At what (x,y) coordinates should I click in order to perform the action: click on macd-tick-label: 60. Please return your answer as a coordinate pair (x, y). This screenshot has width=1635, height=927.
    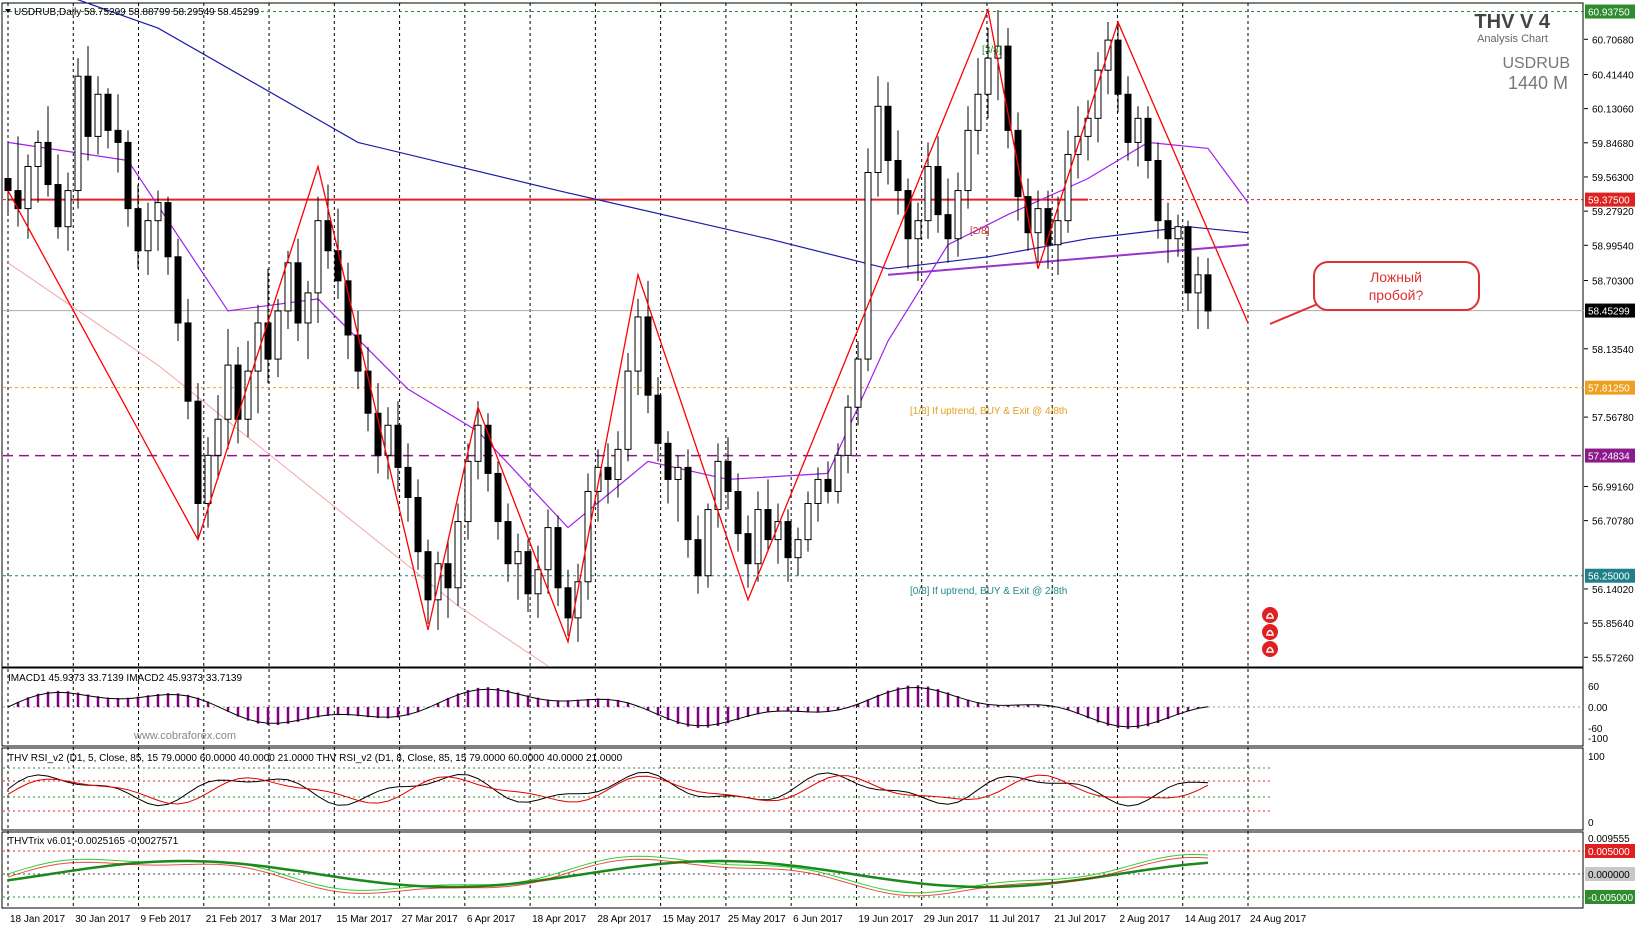
    Looking at the image, I should click on (1594, 687).